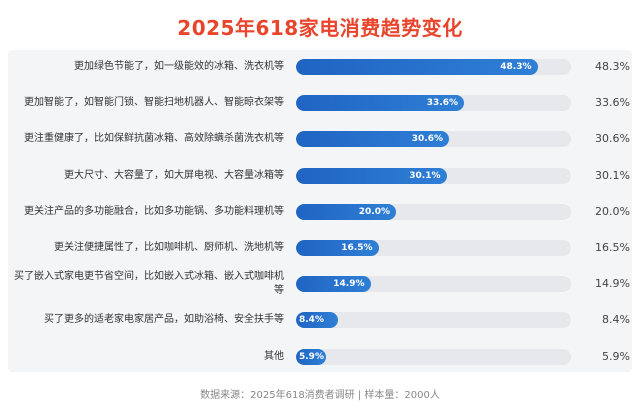 This screenshot has width=640, height=410. Describe the element at coordinates (349, 284) in the screenshot. I see `bar-value-label: 14.9%` at that location.